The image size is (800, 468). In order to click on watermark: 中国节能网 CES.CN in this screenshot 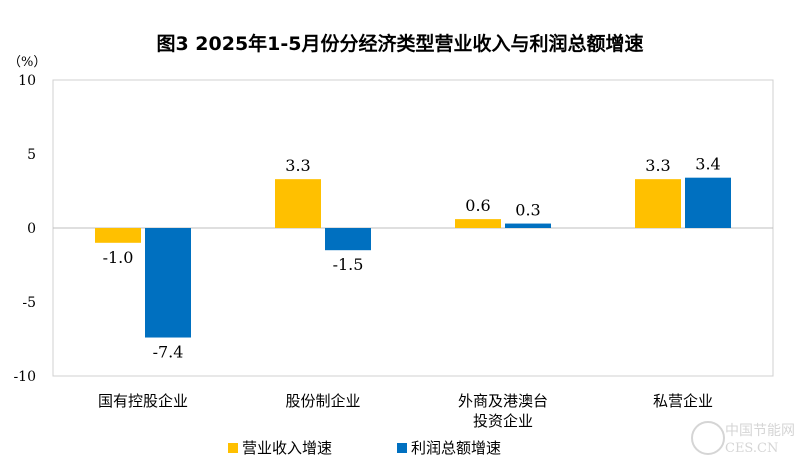, I will do `click(743, 438)`.